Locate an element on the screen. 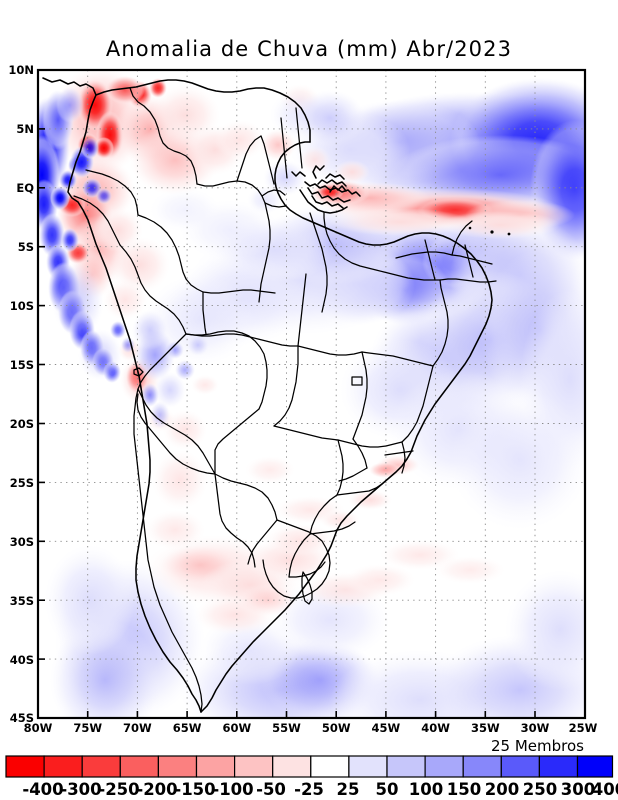  colorbar-tick-label: -400 is located at coordinates (42, 789).